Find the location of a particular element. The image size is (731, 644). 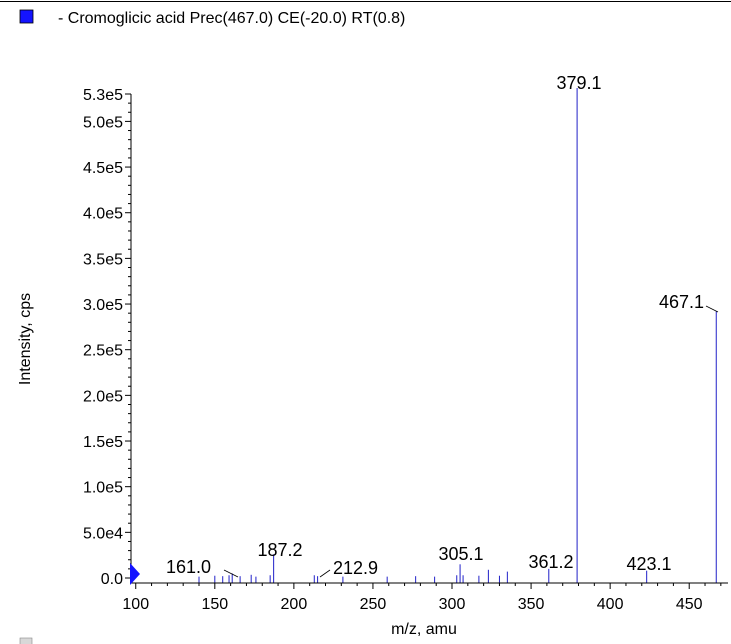

x-tick-label: 300 is located at coordinates (452, 604).